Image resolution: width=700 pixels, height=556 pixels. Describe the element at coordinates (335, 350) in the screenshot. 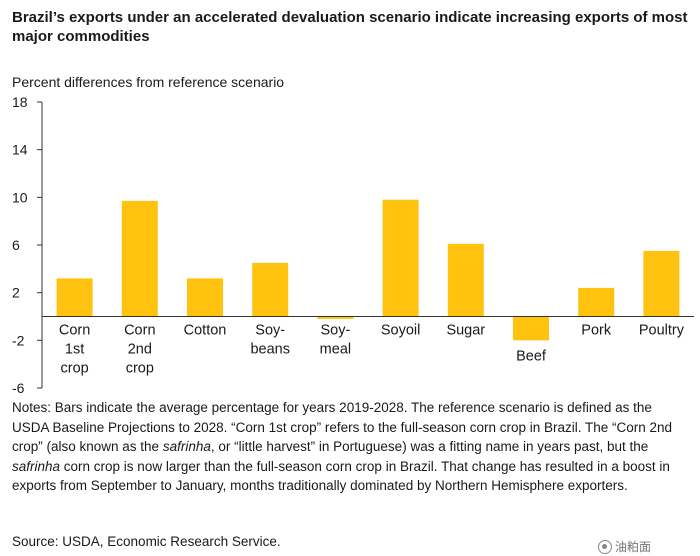

I see `x-tick-label-line: meal` at that location.